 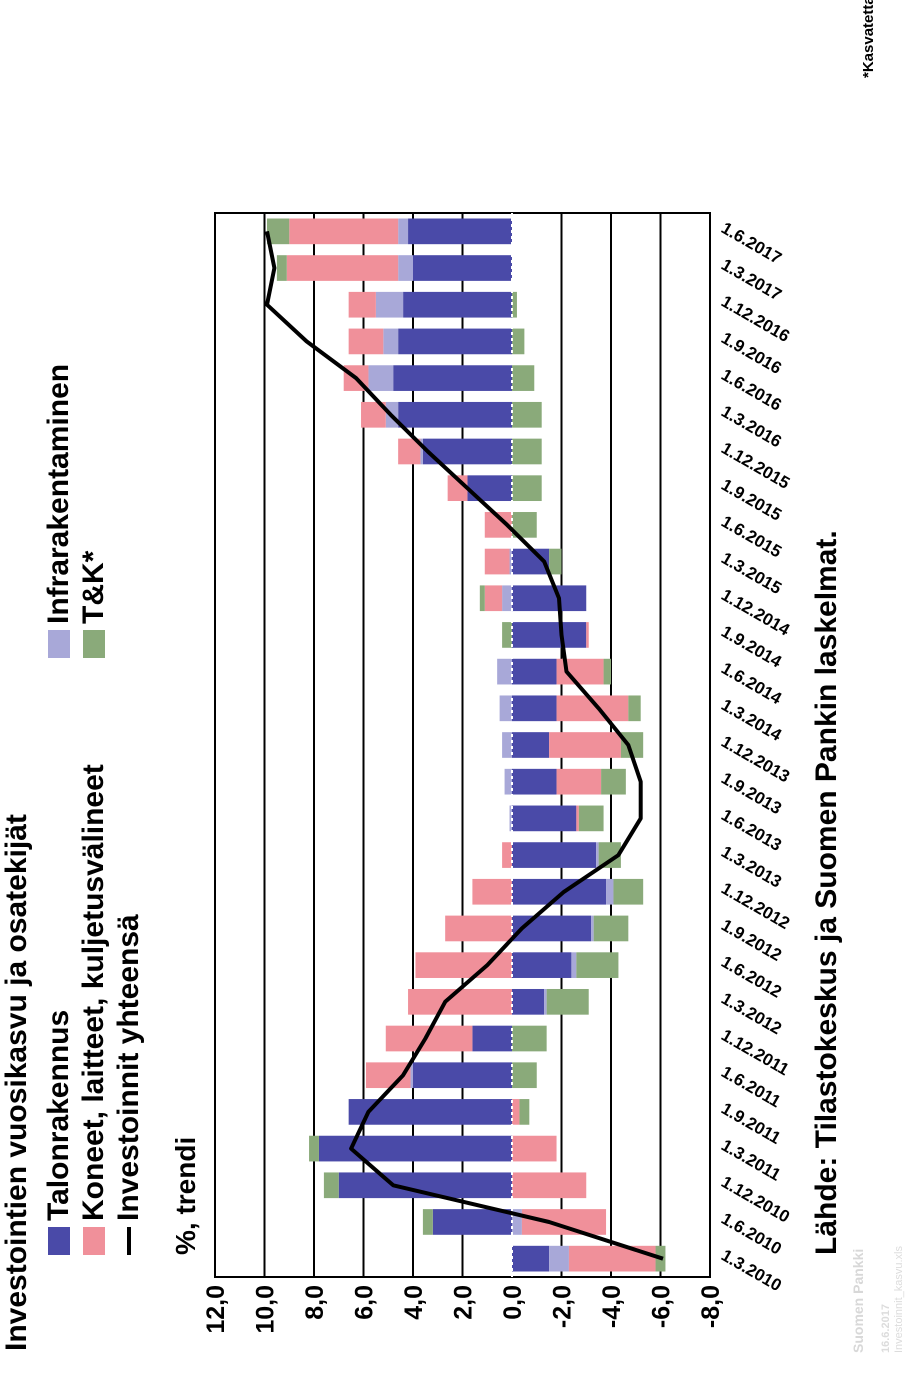 What do you see at coordinates (315, 1302) in the screenshot?
I see `y-tick-label: 8,0` at bounding box center [315, 1302].